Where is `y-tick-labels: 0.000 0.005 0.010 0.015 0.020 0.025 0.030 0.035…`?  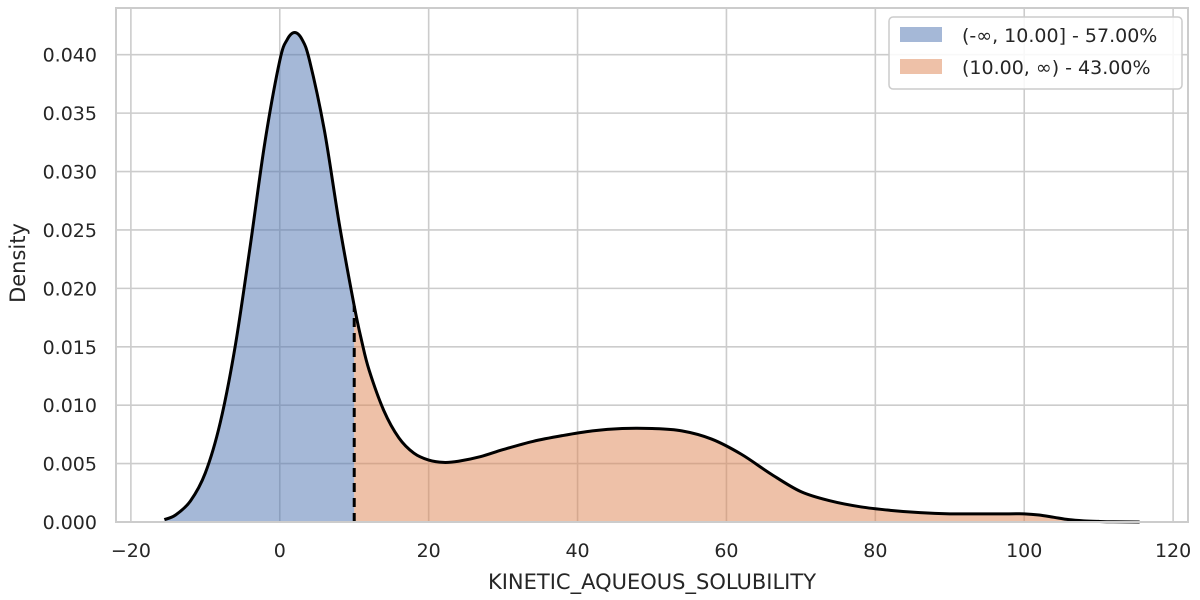 y-tick-labels: 0.000 0.005 0.010 0.015 0.020 0.025 0.030 0.035… is located at coordinates (70, 289).